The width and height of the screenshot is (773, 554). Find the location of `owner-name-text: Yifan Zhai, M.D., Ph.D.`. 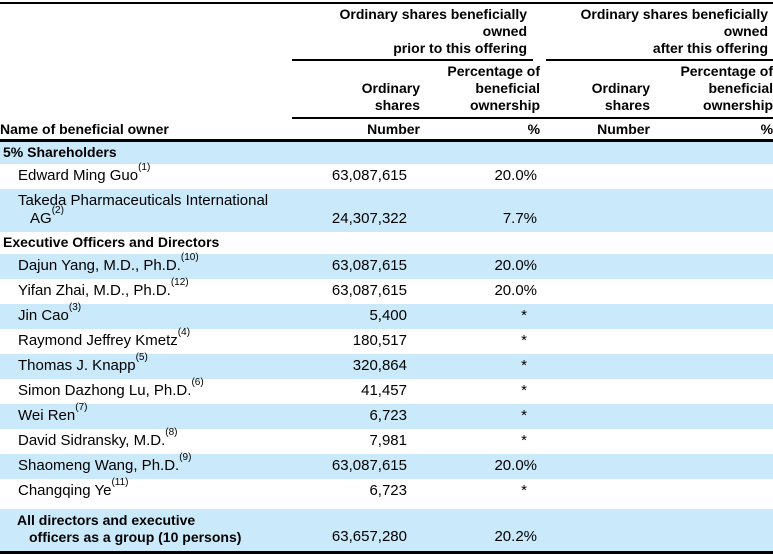

owner-name-text: Yifan Zhai, M.D., Ph.D. is located at coordinates (94, 290).